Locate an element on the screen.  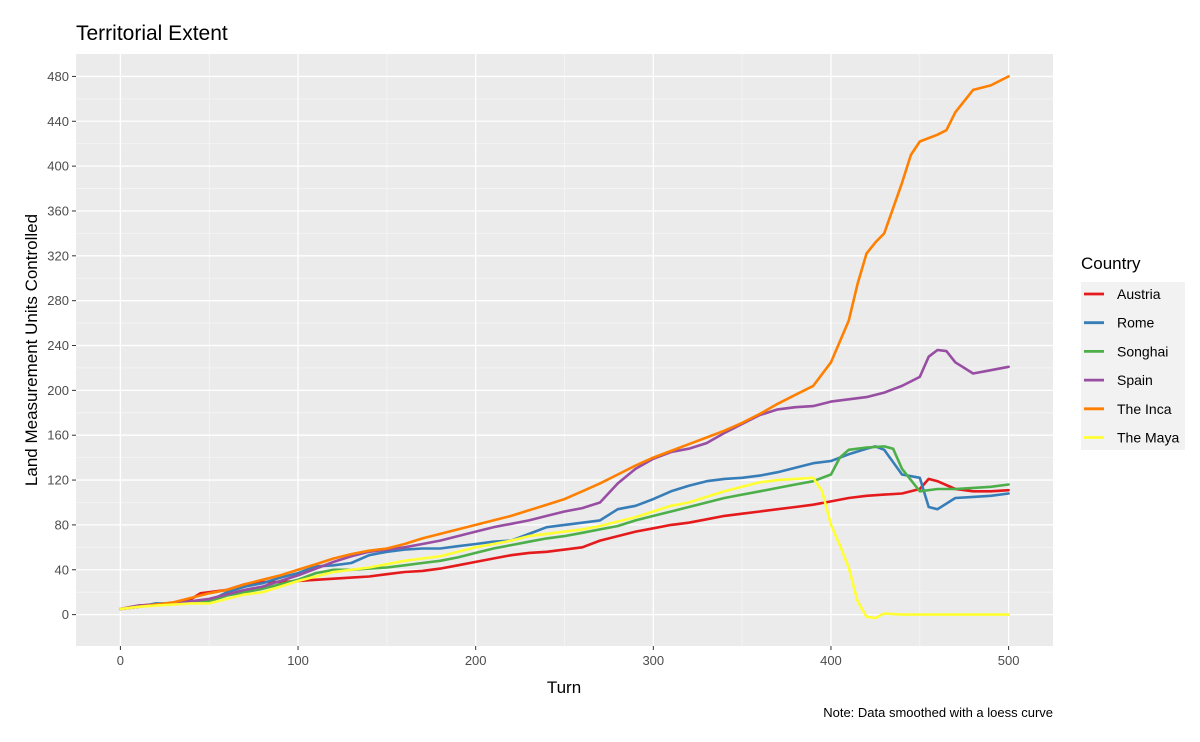
y-tick-label: 160 is located at coordinates (58, 435).